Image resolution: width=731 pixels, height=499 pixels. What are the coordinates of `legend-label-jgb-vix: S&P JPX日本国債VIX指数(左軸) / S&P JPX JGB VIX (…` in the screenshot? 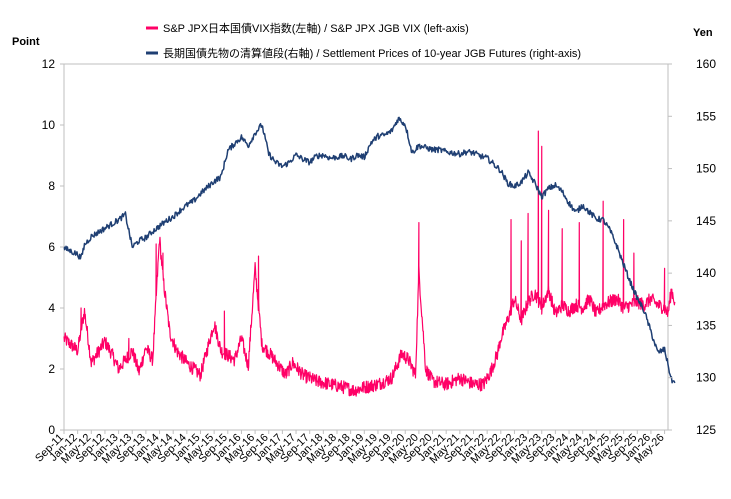 It's located at (316, 28).